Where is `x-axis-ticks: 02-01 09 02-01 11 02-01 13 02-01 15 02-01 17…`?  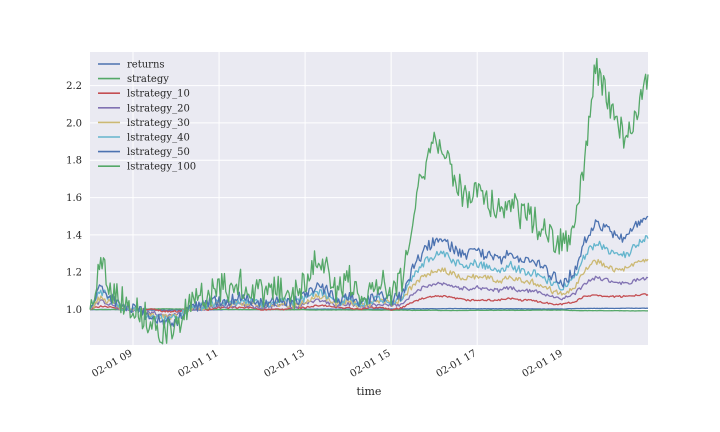
x-axis-ticks: 02-01 09 02-01 11 02-01 13 02-01 15 02-01 17… is located at coordinates (327, 364).